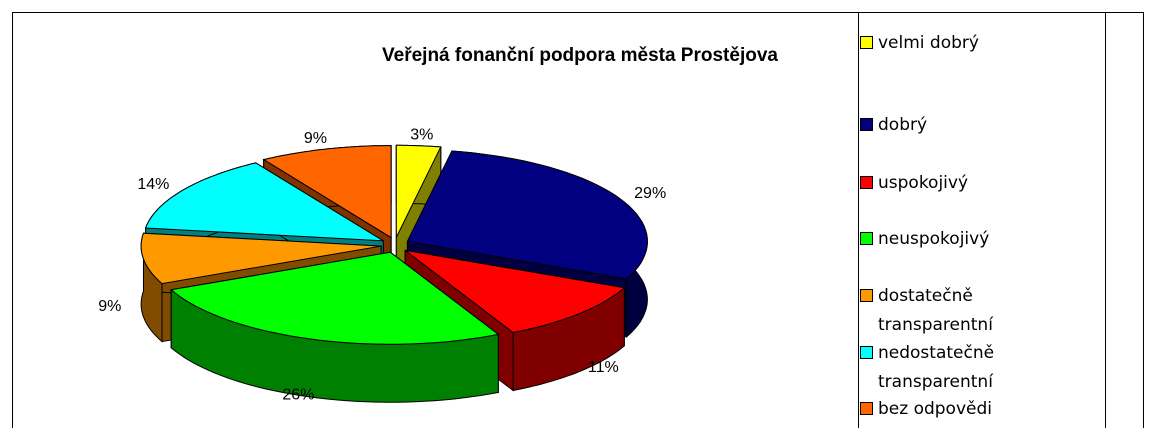 This screenshot has height=428, width=1156. What do you see at coordinates (650, 193) in the screenshot?
I see `data-label: 29%` at bounding box center [650, 193].